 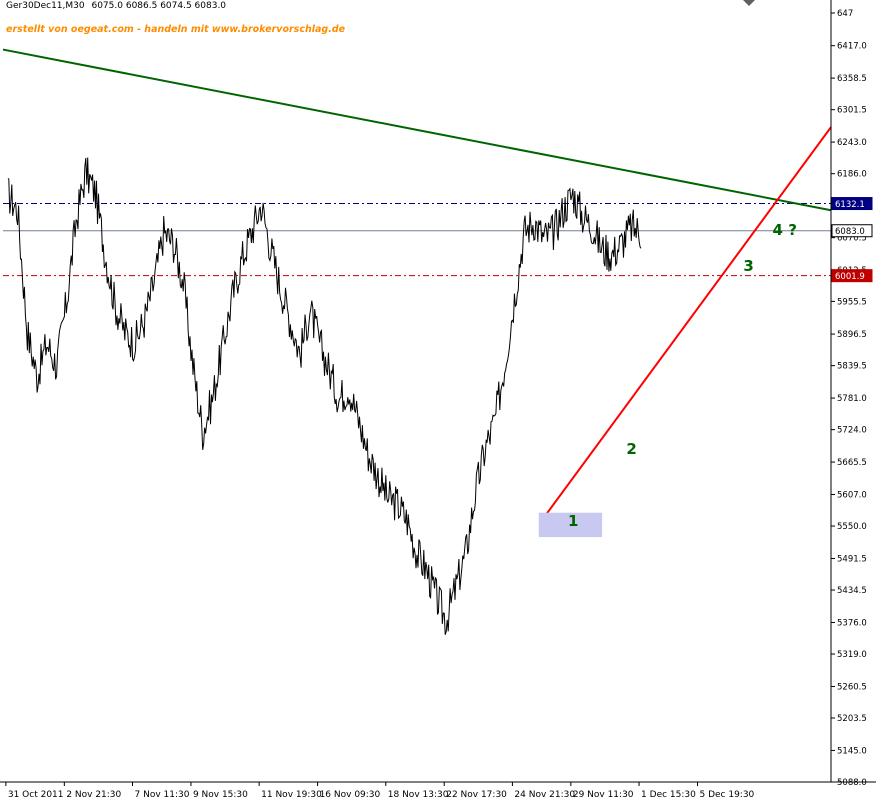 What do you see at coordinates (852, 559) in the screenshot?
I see `y-tick-label: 5491.5` at bounding box center [852, 559].